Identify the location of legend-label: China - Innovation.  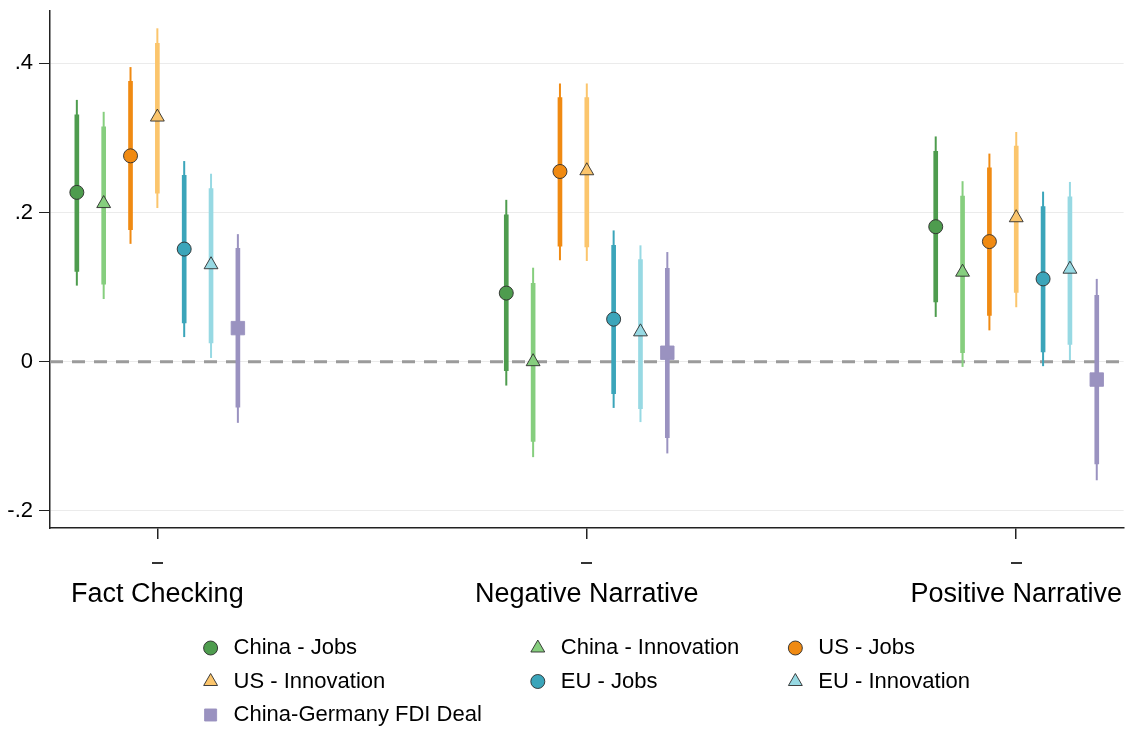
(650, 647).